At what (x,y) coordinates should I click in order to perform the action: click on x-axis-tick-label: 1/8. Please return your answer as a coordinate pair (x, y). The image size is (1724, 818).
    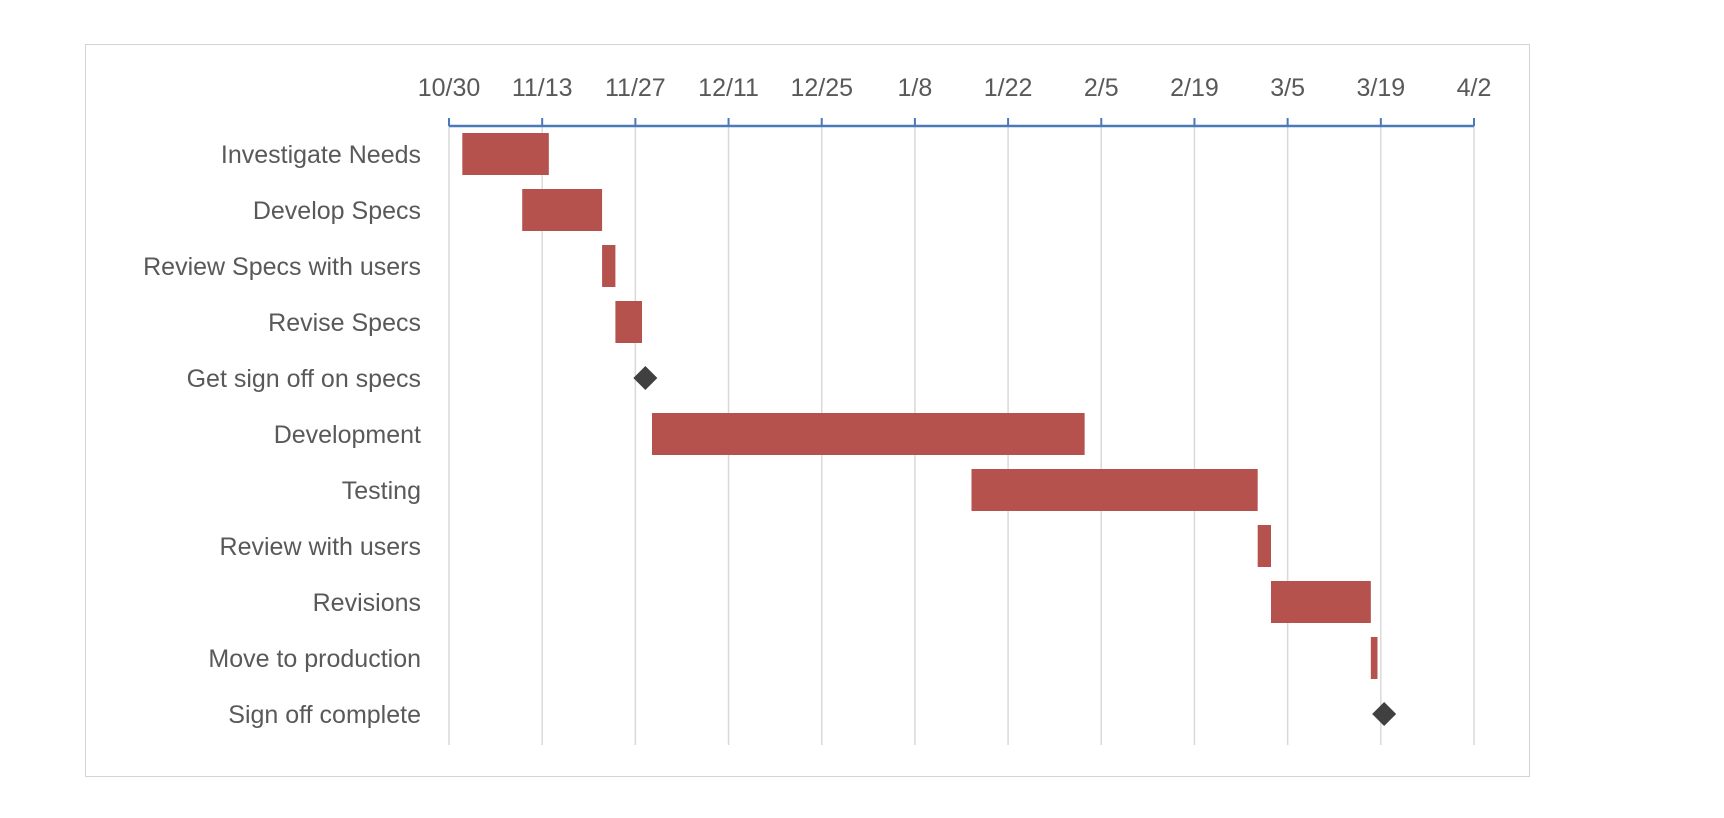
    Looking at the image, I should click on (915, 88).